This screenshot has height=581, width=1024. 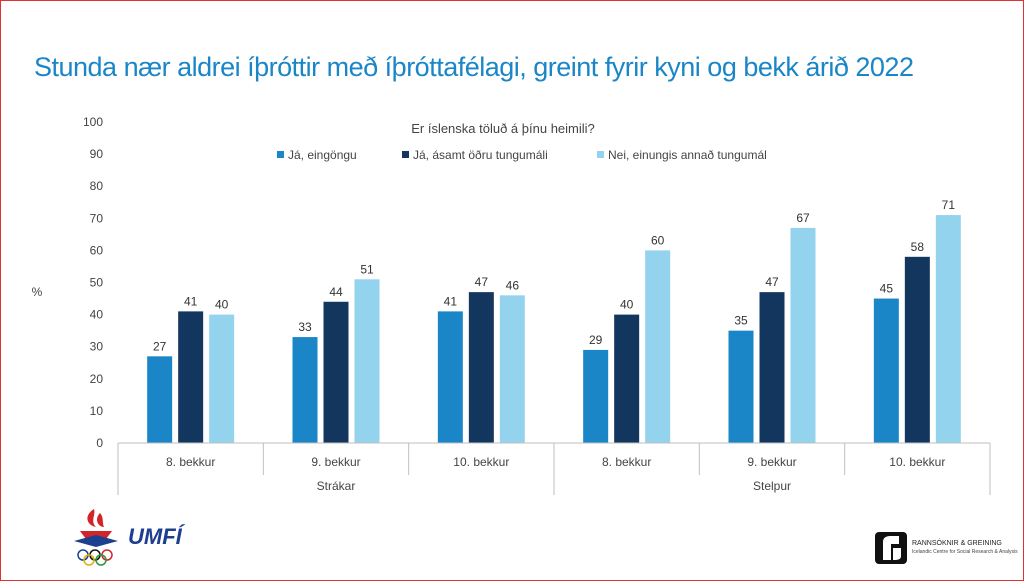 What do you see at coordinates (803, 218) in the screenshot?
I see `data-label: 67` at bounding box center [803, 218].